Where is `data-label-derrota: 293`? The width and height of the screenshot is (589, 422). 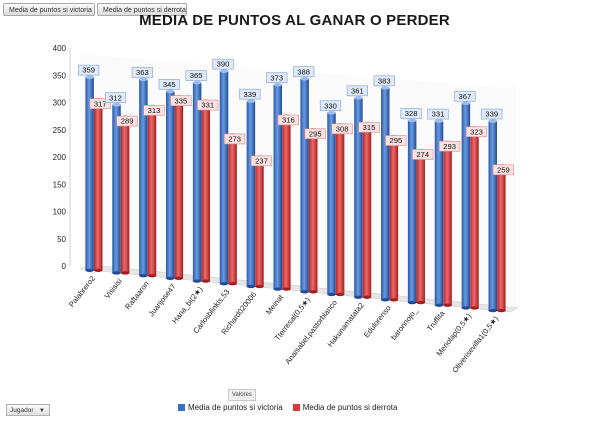
data-label-derrota: 293 is located at coordinates (450, 146).